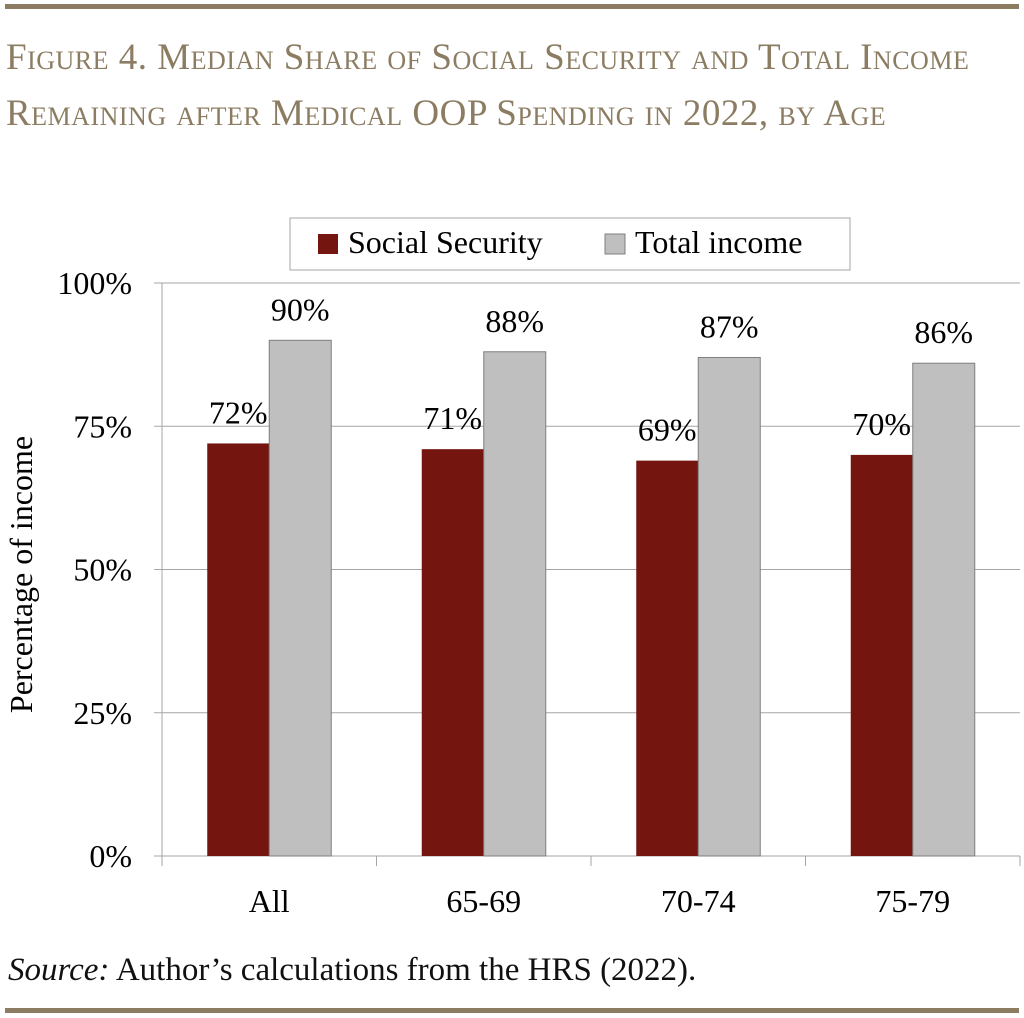 The height and width of the screenshot is (1018, 1024). What do you see at coordinates (512, 6) in the screenshot?
I see `top-rule` at bounding box center [512, 6].